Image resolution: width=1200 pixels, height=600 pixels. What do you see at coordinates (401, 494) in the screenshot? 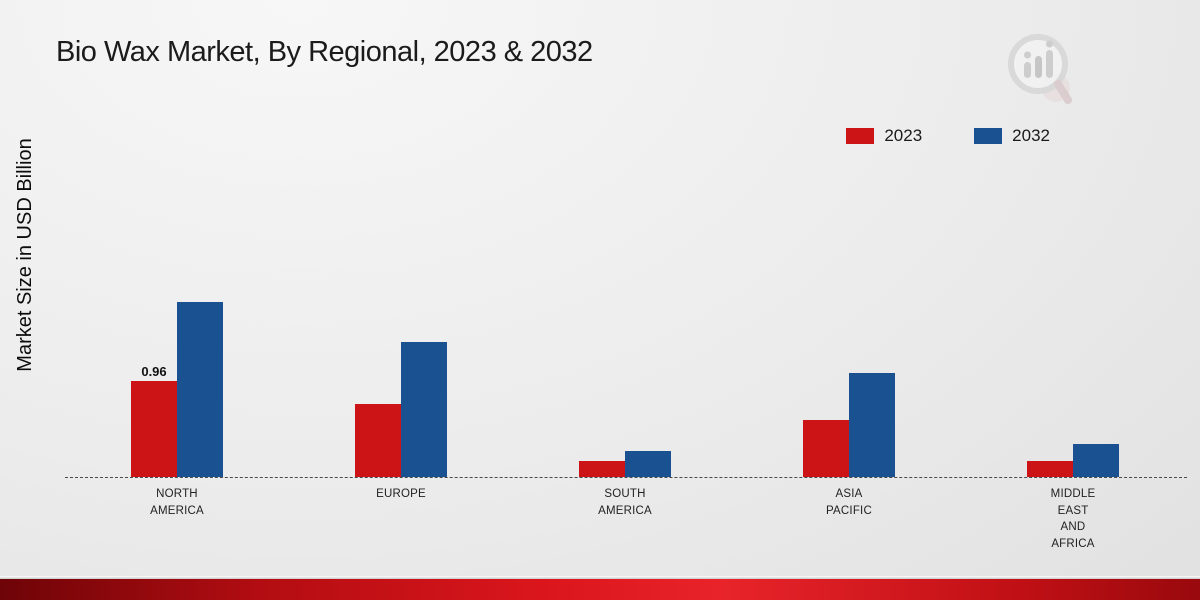
I see `category-label-europe: EUROPE` at bounding box center [401, 494].